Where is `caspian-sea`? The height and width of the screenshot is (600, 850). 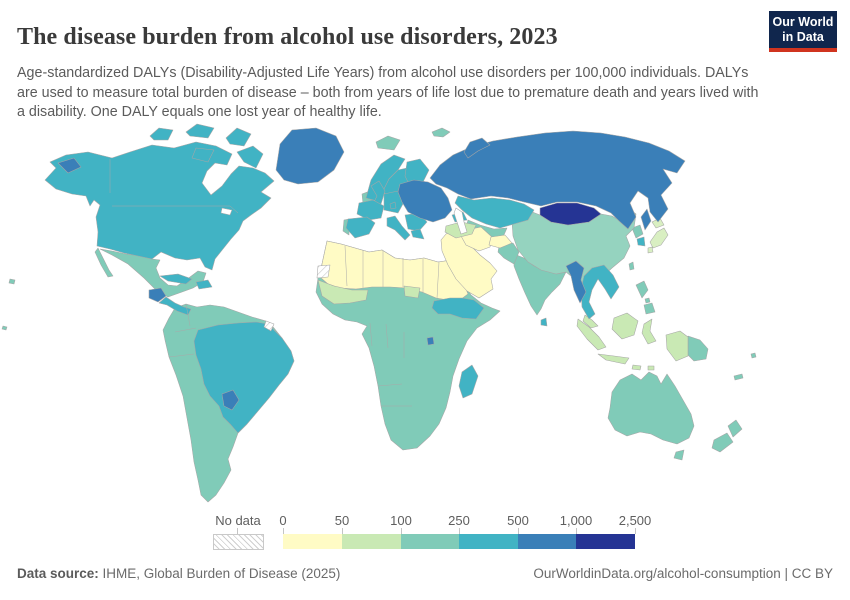
caspian-sea is located at coordinates (460, 221).